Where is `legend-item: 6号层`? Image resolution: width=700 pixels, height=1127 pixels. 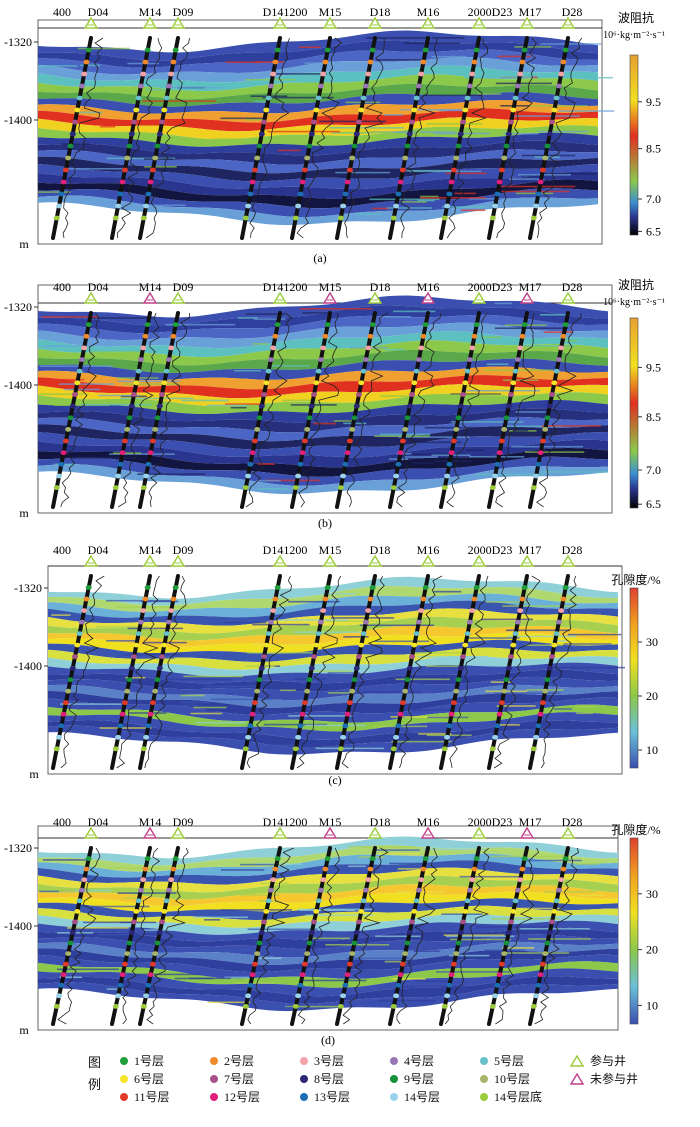 legend-item: 6号层 is located at coordinates (142, 1078).